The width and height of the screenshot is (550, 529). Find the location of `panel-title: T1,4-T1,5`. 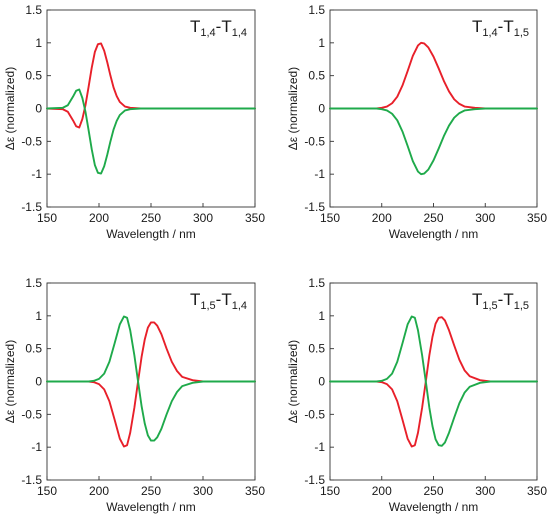

panel-title: T1,4-T1,5 is located at coordinates (500, 28).